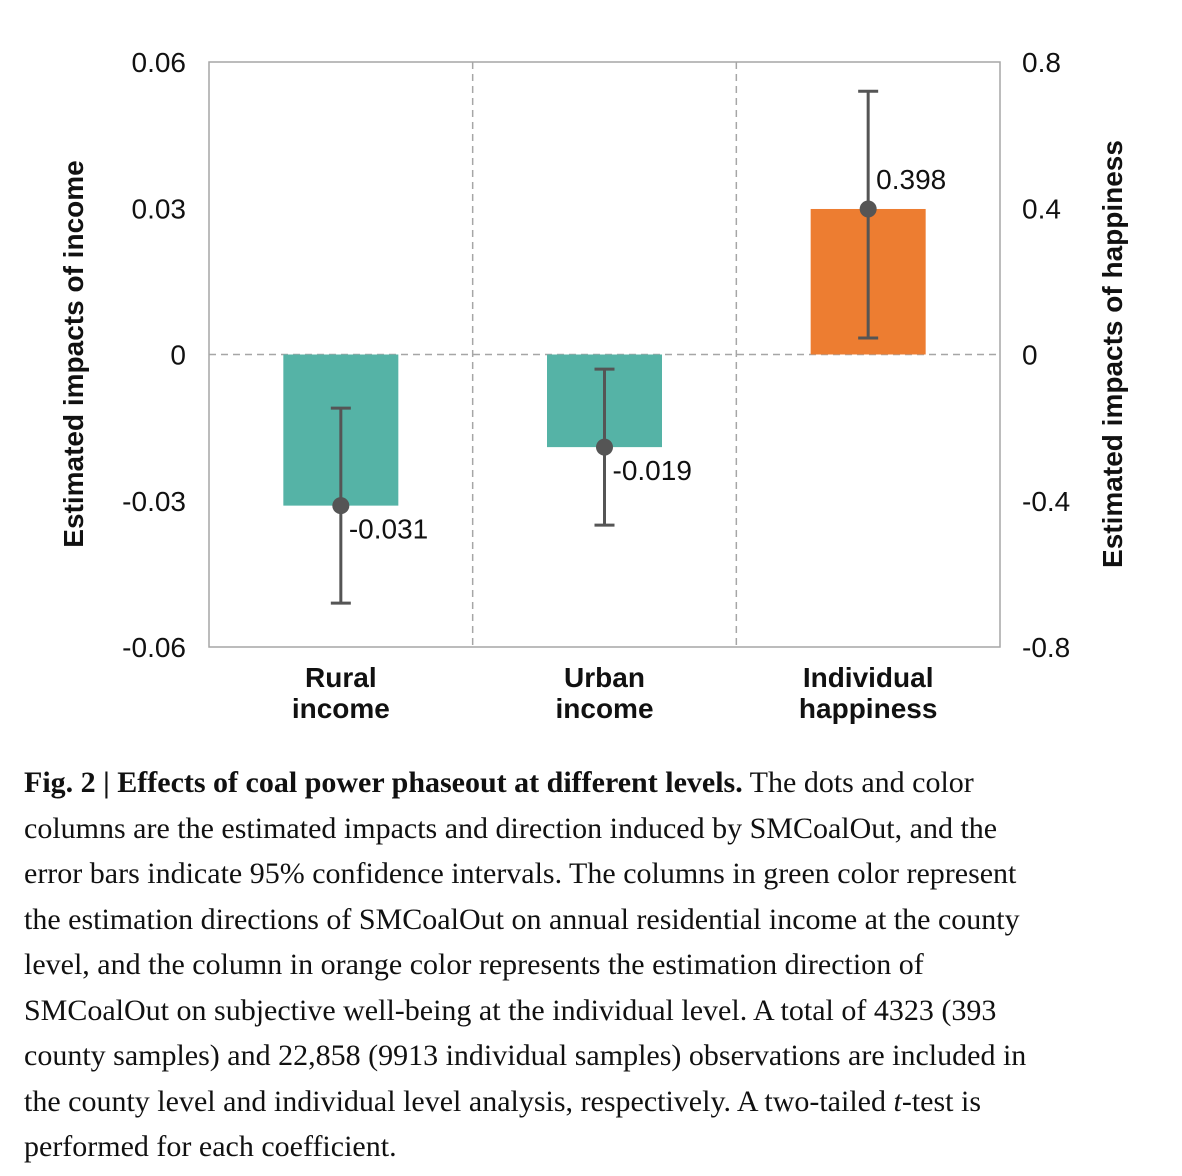 The height and width of the screenshot is (1176, 1182). Describe the element at coordinates (178, 355) in the screenshot. I see `y-left-tick-label: 0` at that location.